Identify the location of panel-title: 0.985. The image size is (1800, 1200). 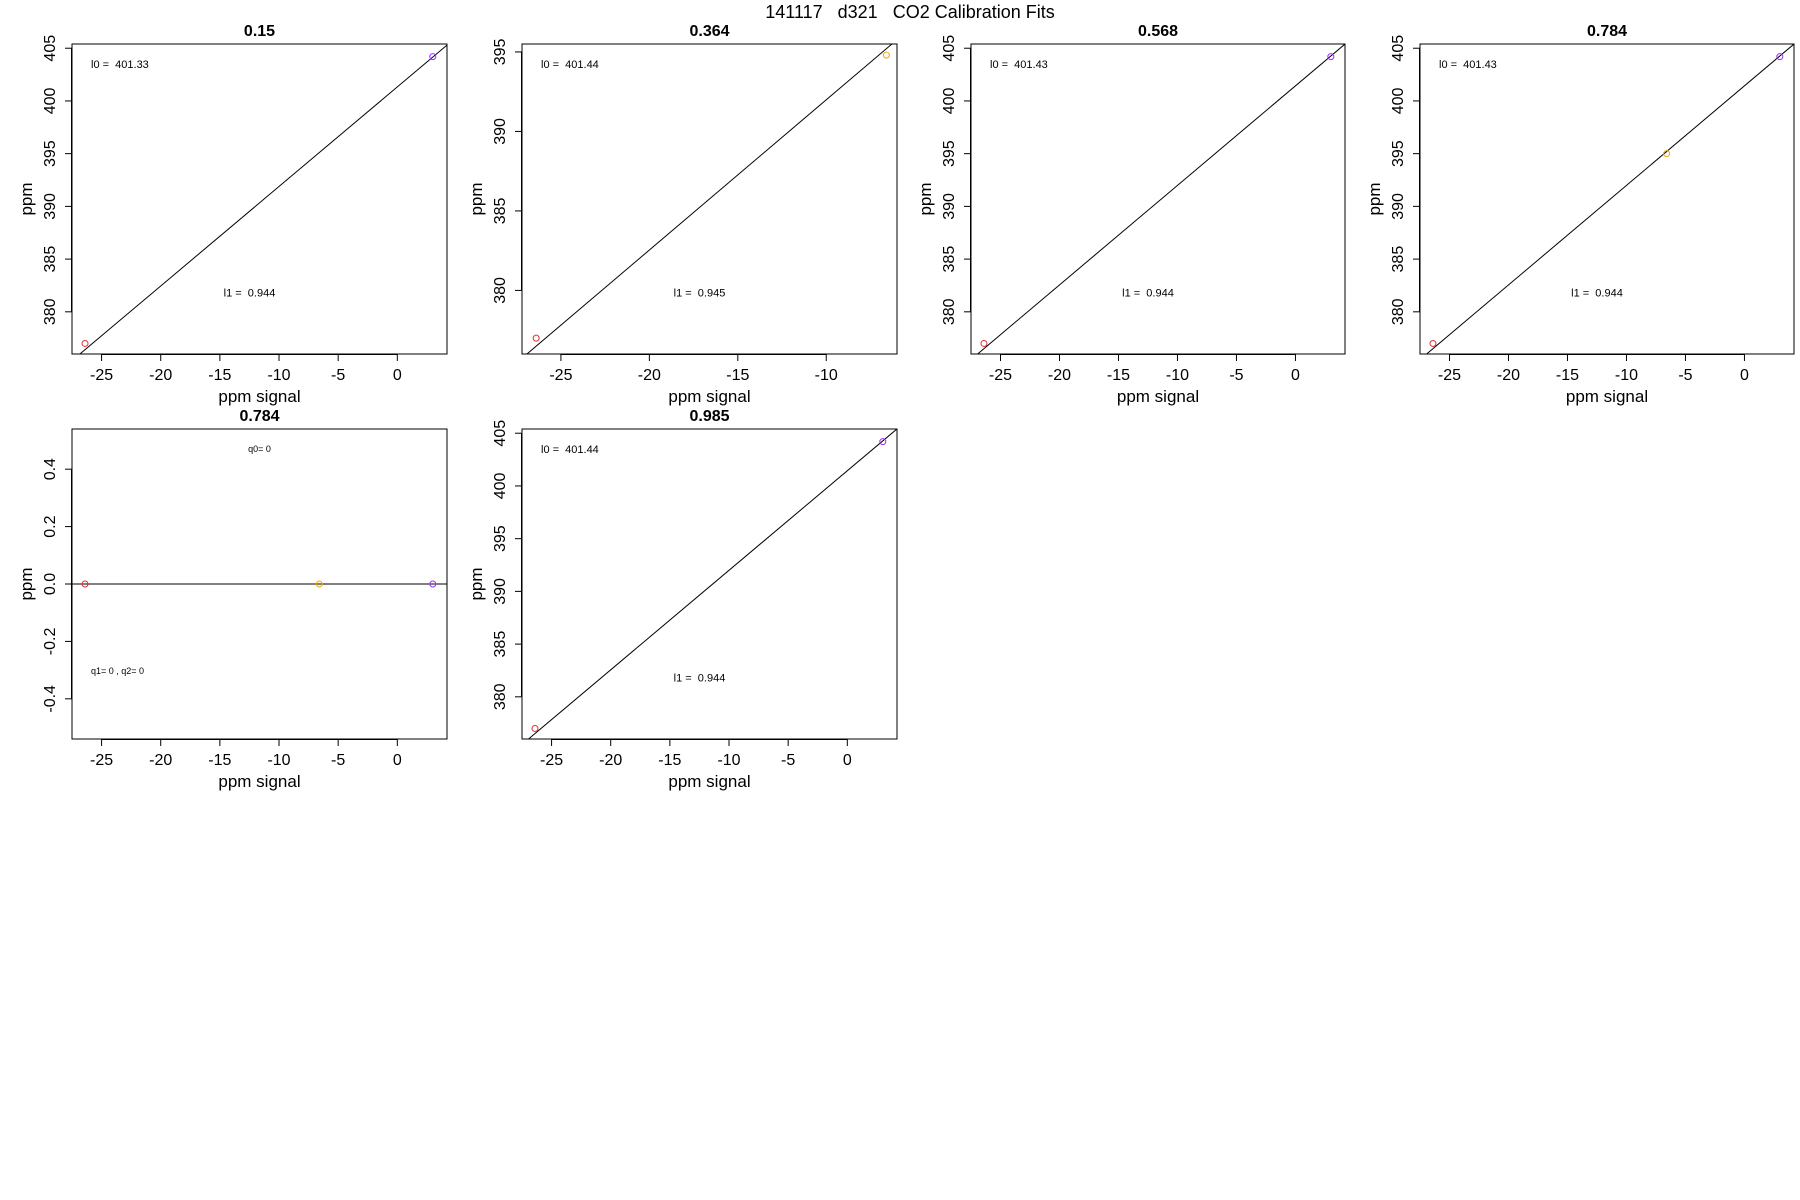
(709, 416).